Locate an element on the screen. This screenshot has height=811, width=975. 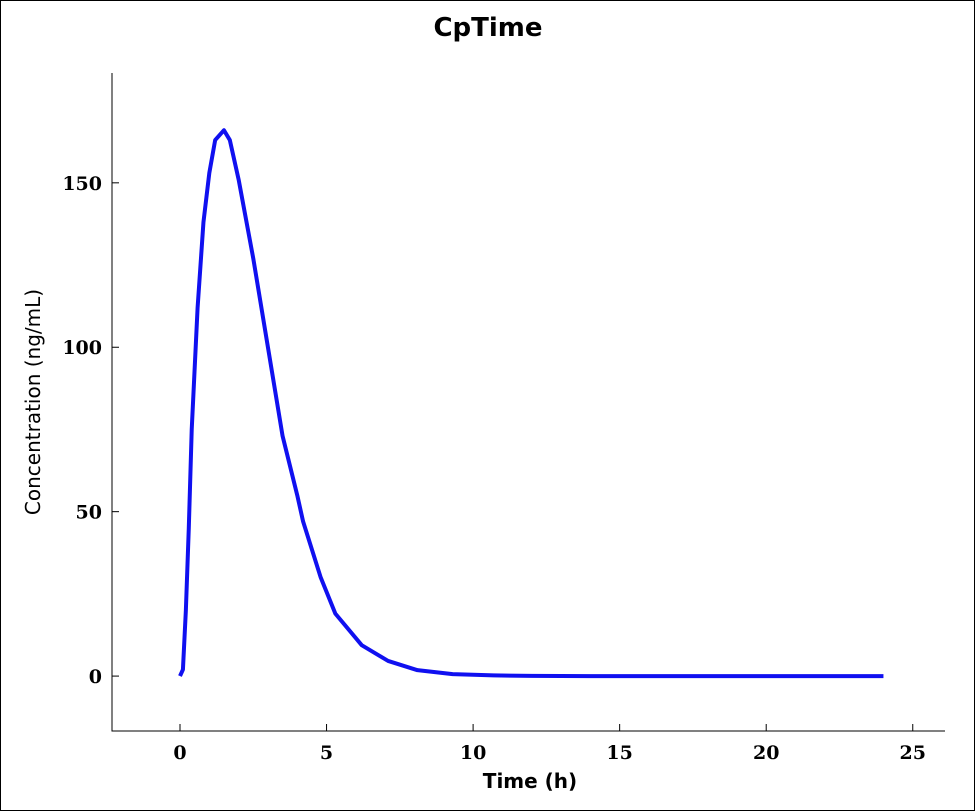
y-tick-label: 150 is located at coordinates (82, 184).